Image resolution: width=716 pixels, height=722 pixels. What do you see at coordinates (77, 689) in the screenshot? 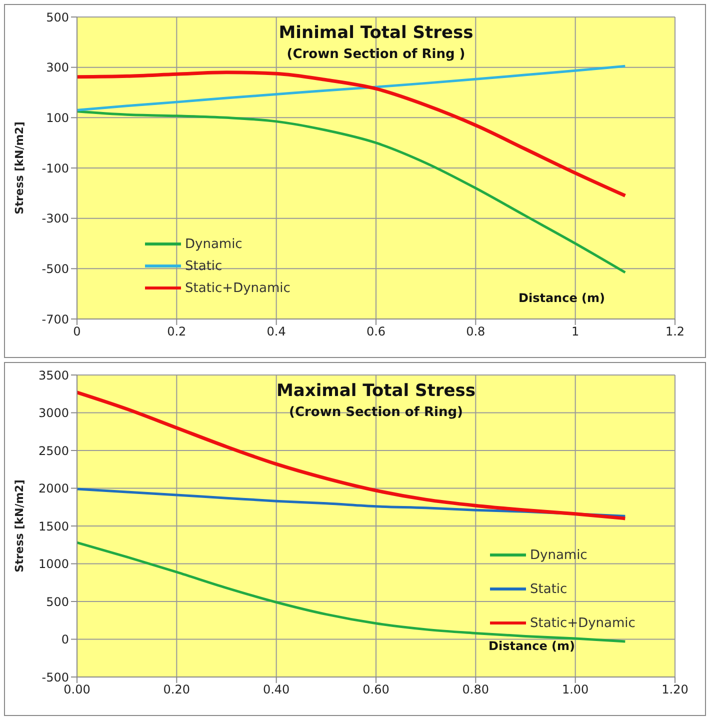
I see `x-tick-label: 0.00` at bounding box center [77, 689].